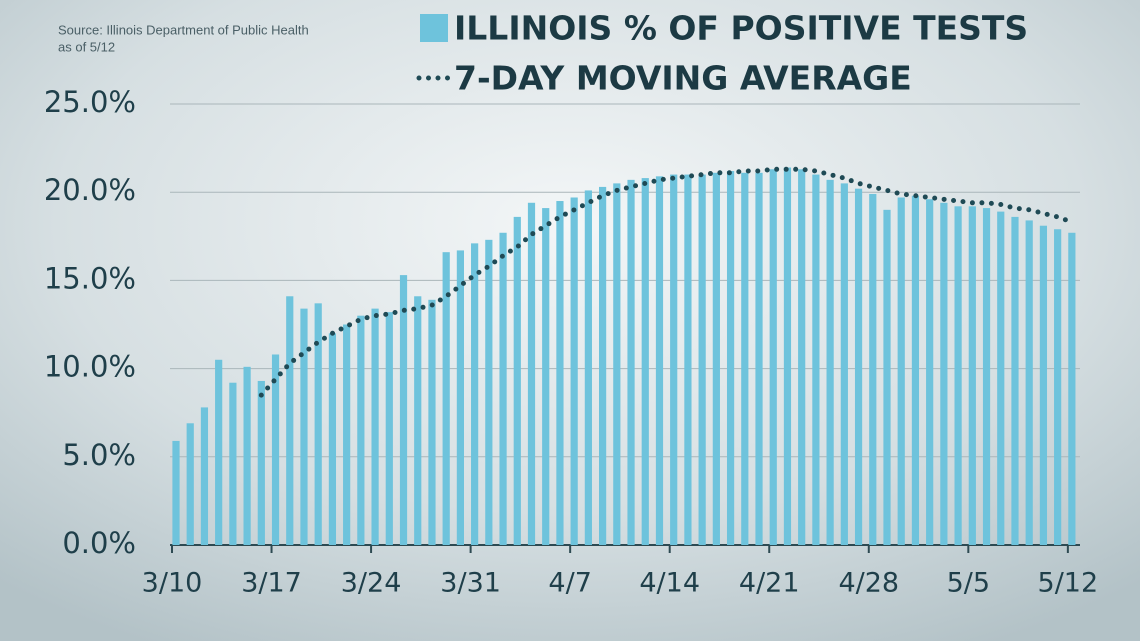  Describe the element at coordinates (172, 583) in the screenshot. I see `x-tick-label: 3/10` at that location.